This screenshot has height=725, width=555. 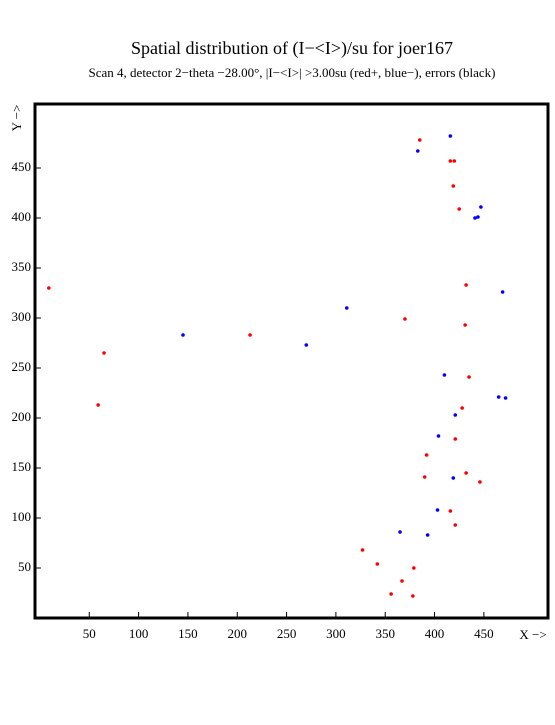 What do you see at coordinates (22, 366) in the screenshot?
I see `y-tick-label: 250` at bounding box center [22, 366].